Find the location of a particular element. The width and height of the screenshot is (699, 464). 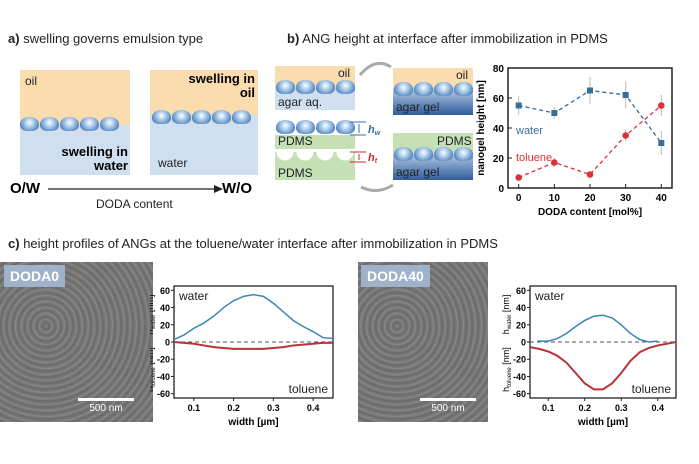

panel-letter: c) is located at coordinates (14, 243).